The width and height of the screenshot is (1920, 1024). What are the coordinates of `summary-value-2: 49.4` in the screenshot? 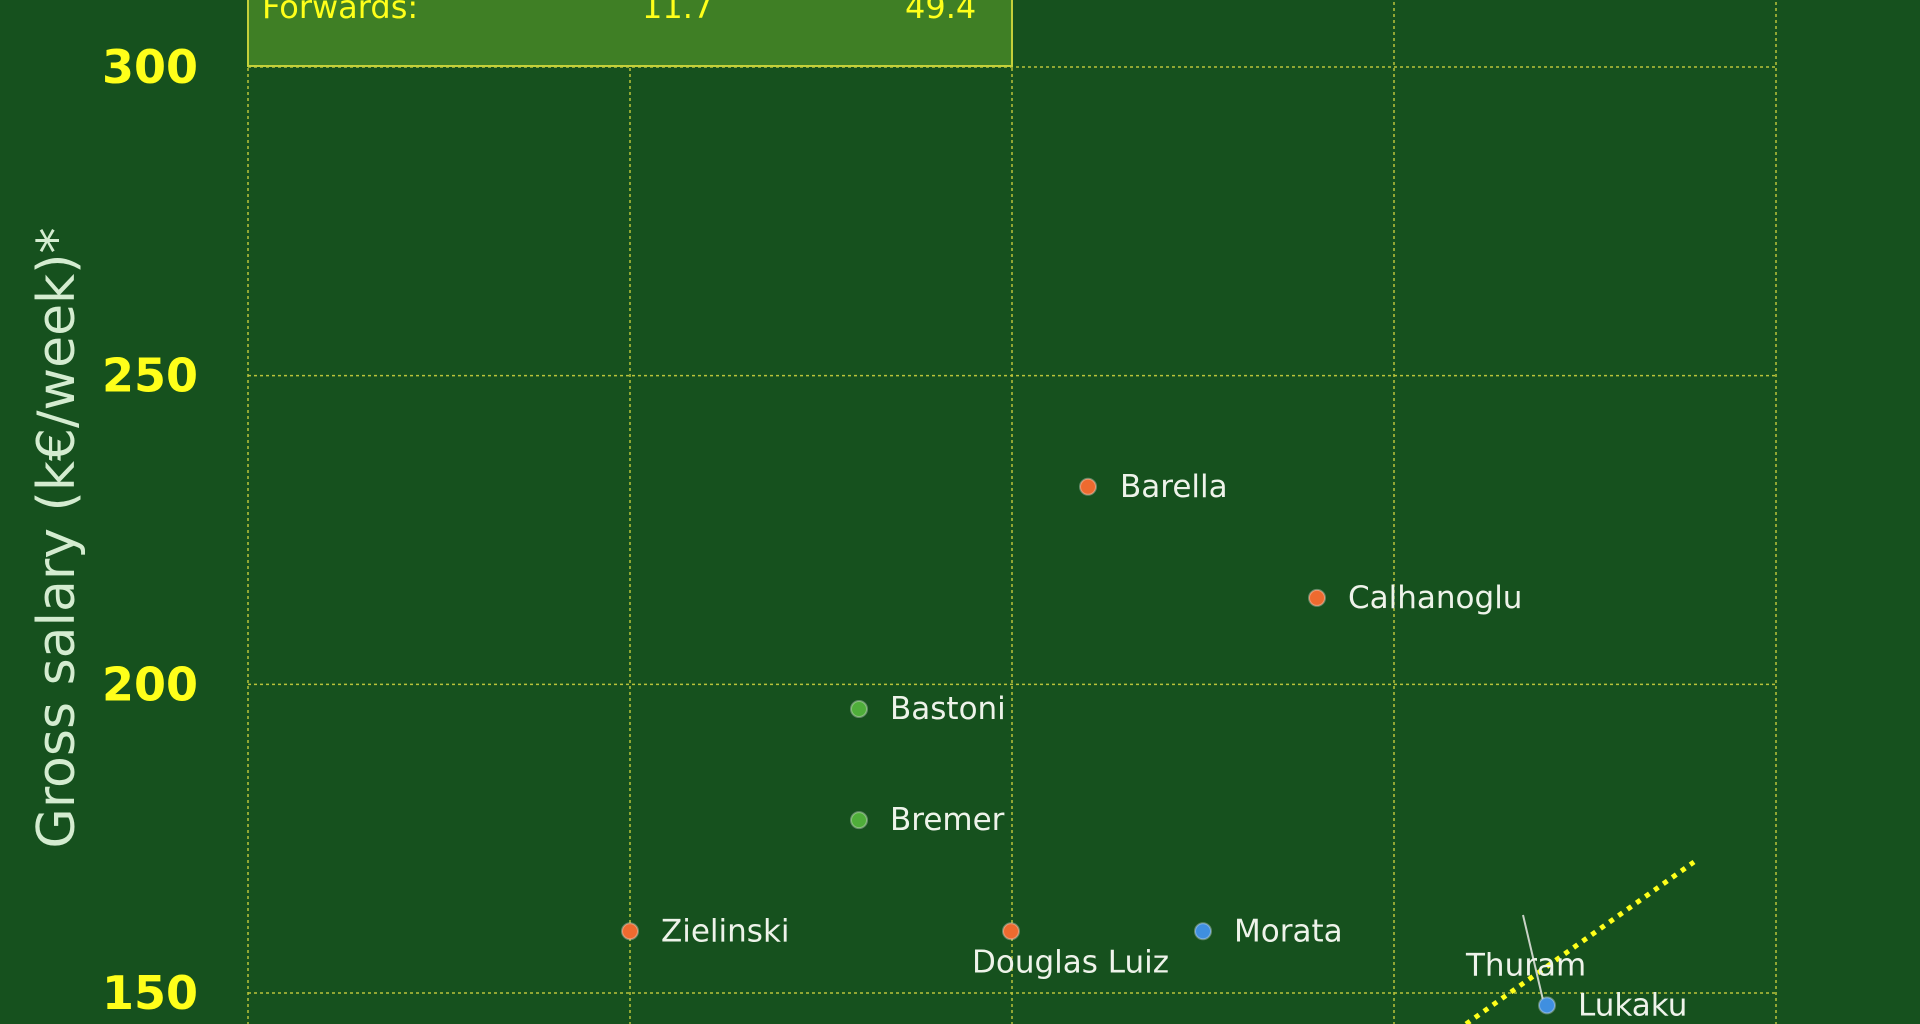 It's located at (940, 13).